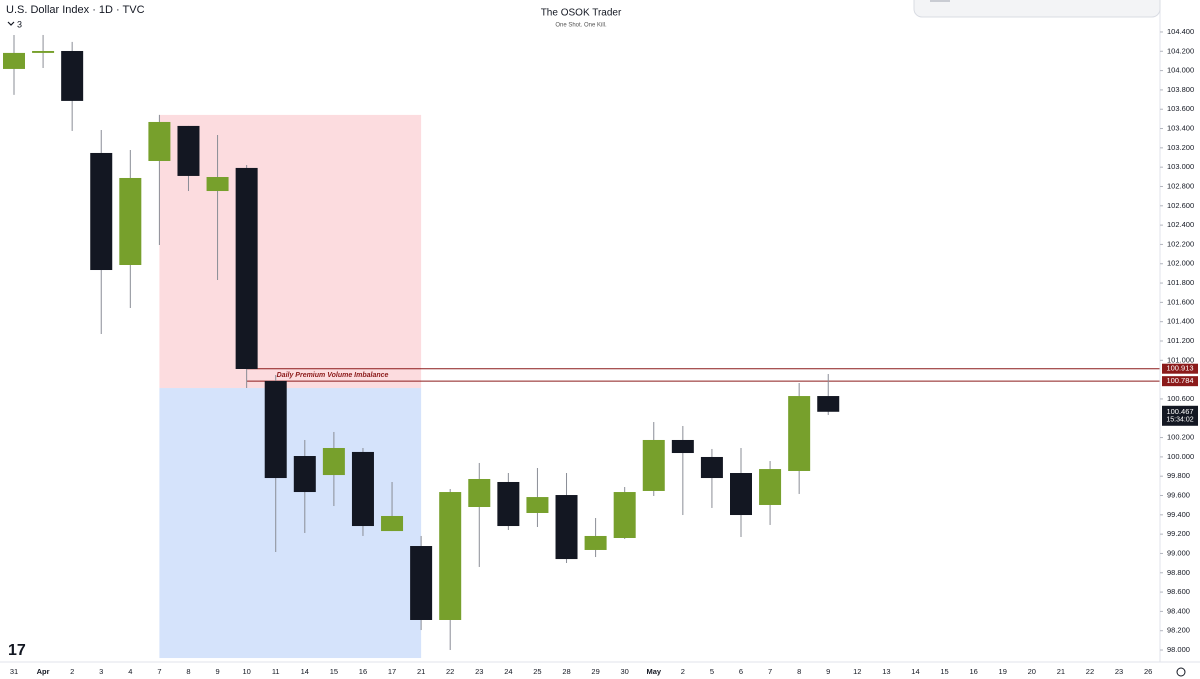  I want to click on watermark-subtitle: One Shot. One Kill., so click(581, 26).